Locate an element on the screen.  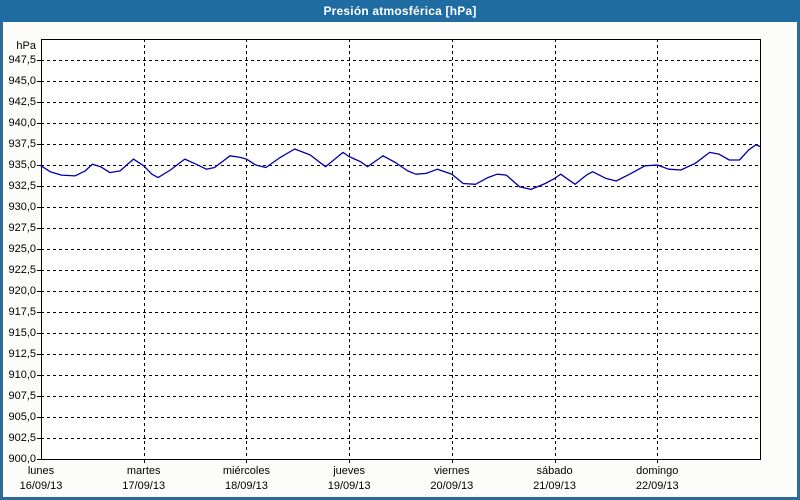
x-date-label: 21/09/13 is located at coordinates (554, 486).